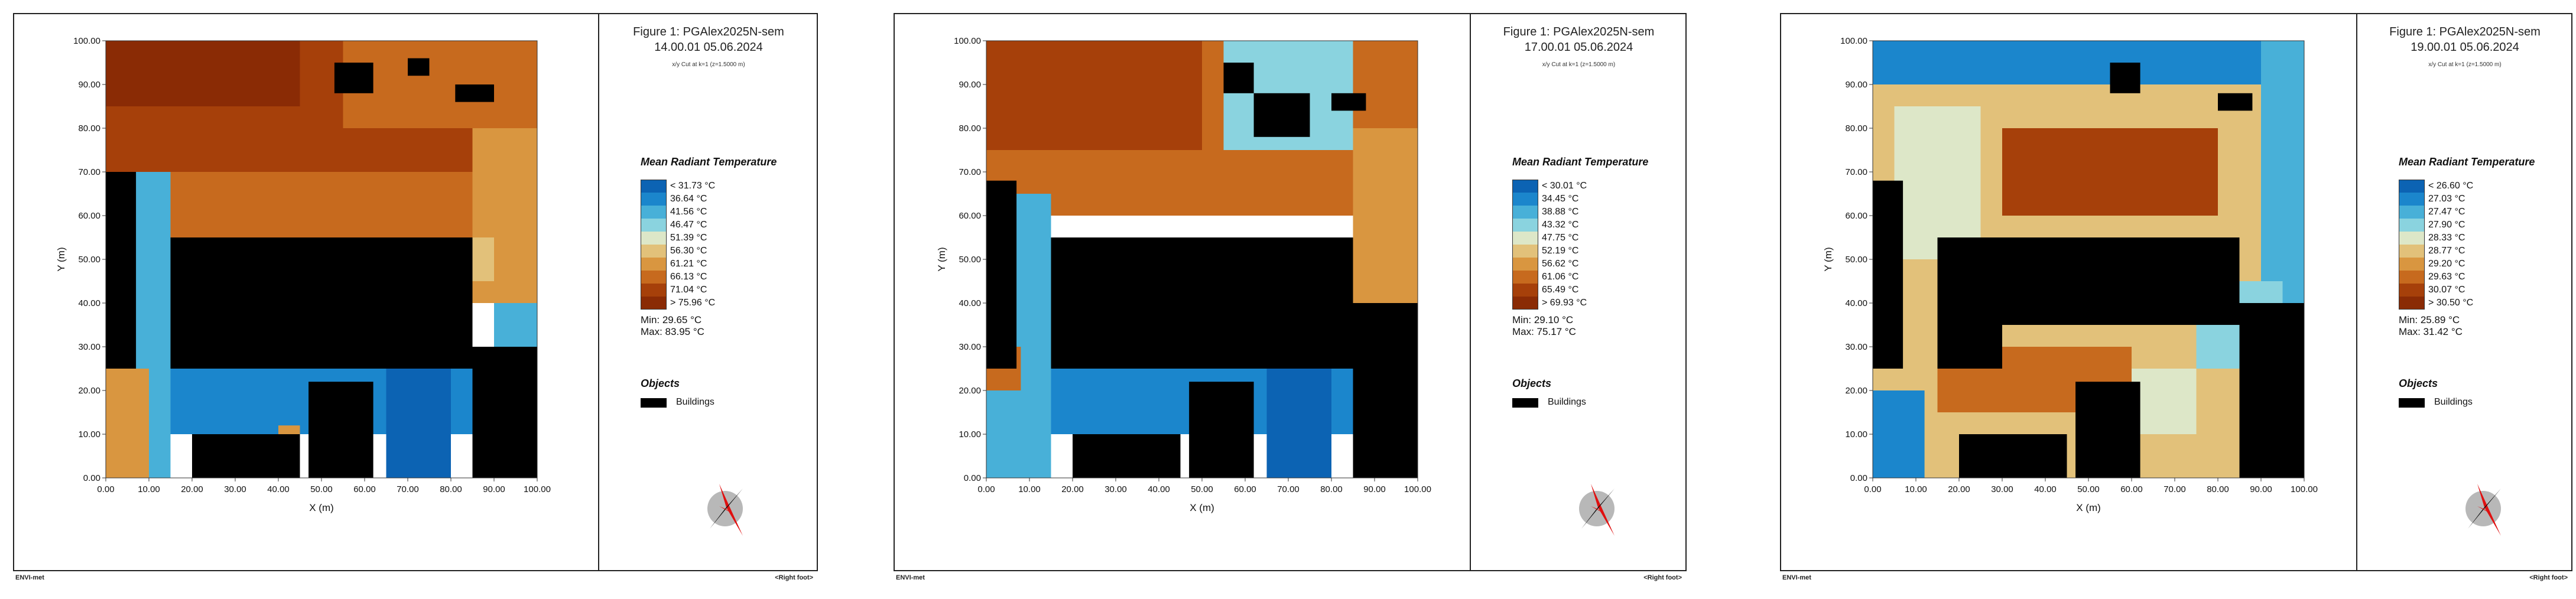 Image resolution: width=2576 pixels, height=599 pixels. What do you see at coordinates (1560, 290) in the screenshot?
I see `legend-label: 65.49 °C` at bounding box center [1560, 290].